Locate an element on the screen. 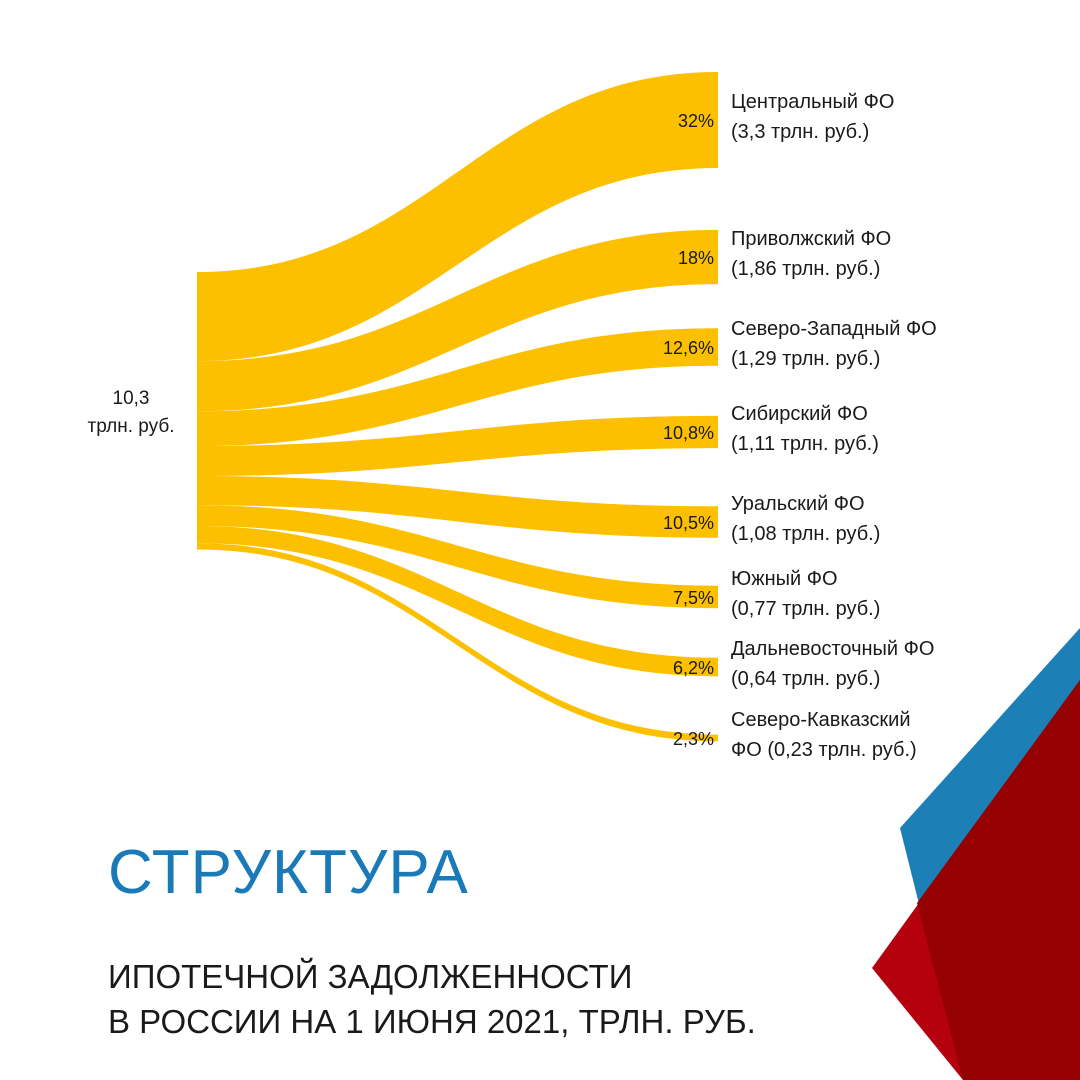 Image resolution: width=1080 pixels, height=1080 pixels. corner-decoration is located at coordinates (976, 854).